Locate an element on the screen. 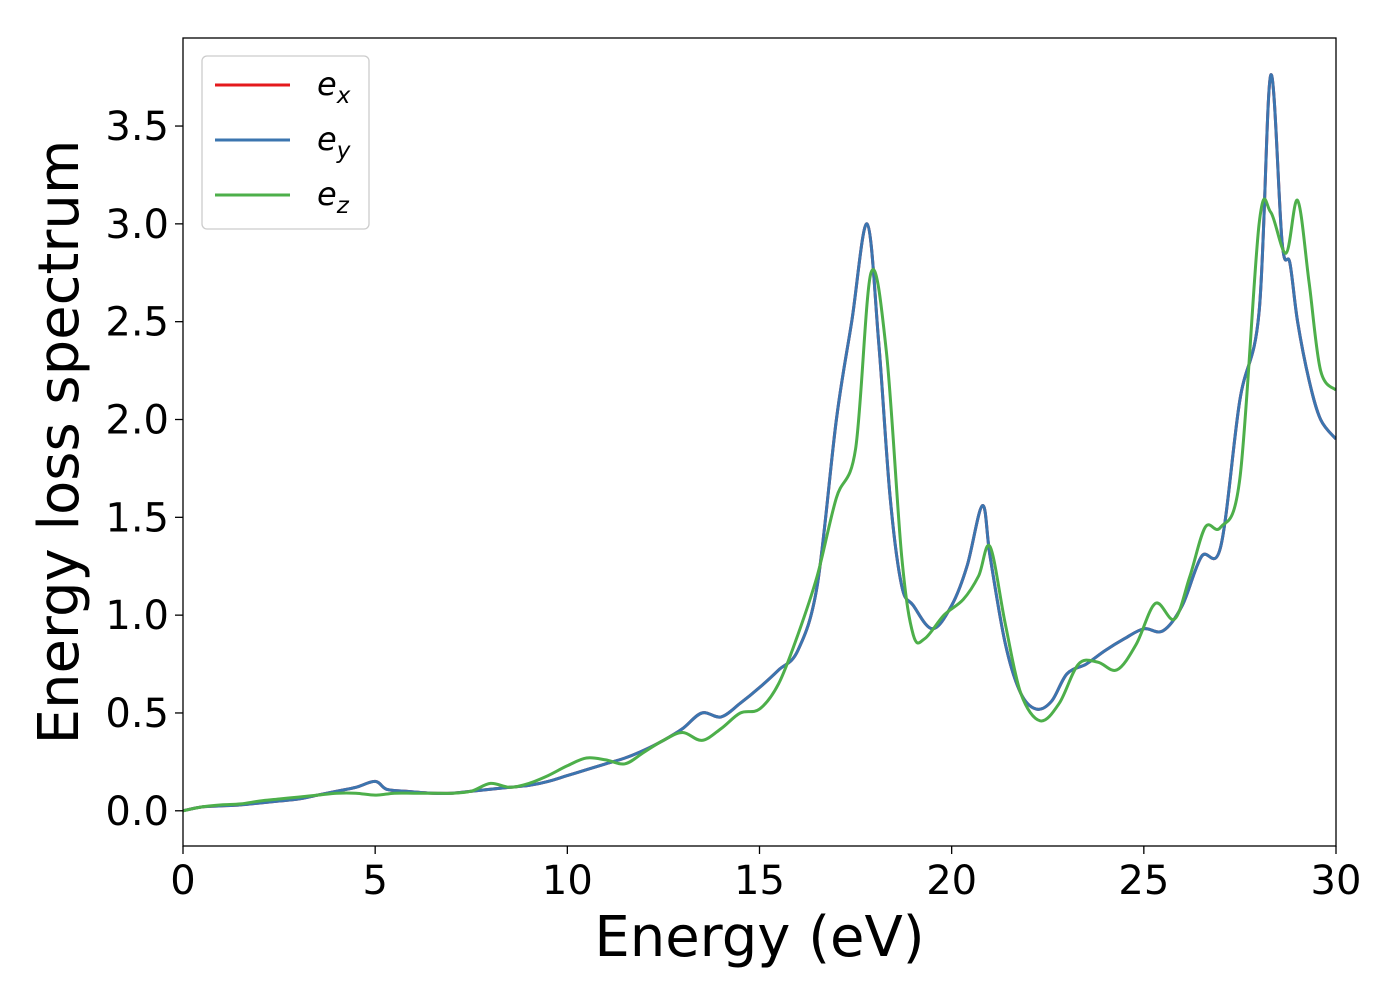 The image size is (1400, 1000). y-tick-label: 0.0 is located at coordinates (137, 812).